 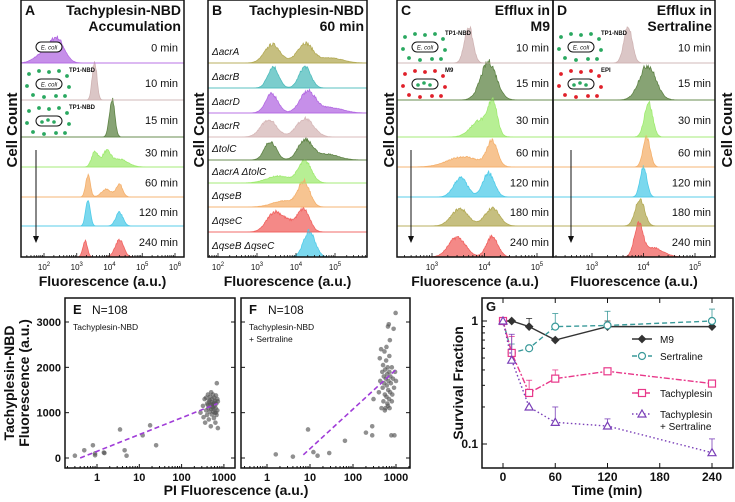 I want to click on triangle-marker, so click(x=511, y=359).